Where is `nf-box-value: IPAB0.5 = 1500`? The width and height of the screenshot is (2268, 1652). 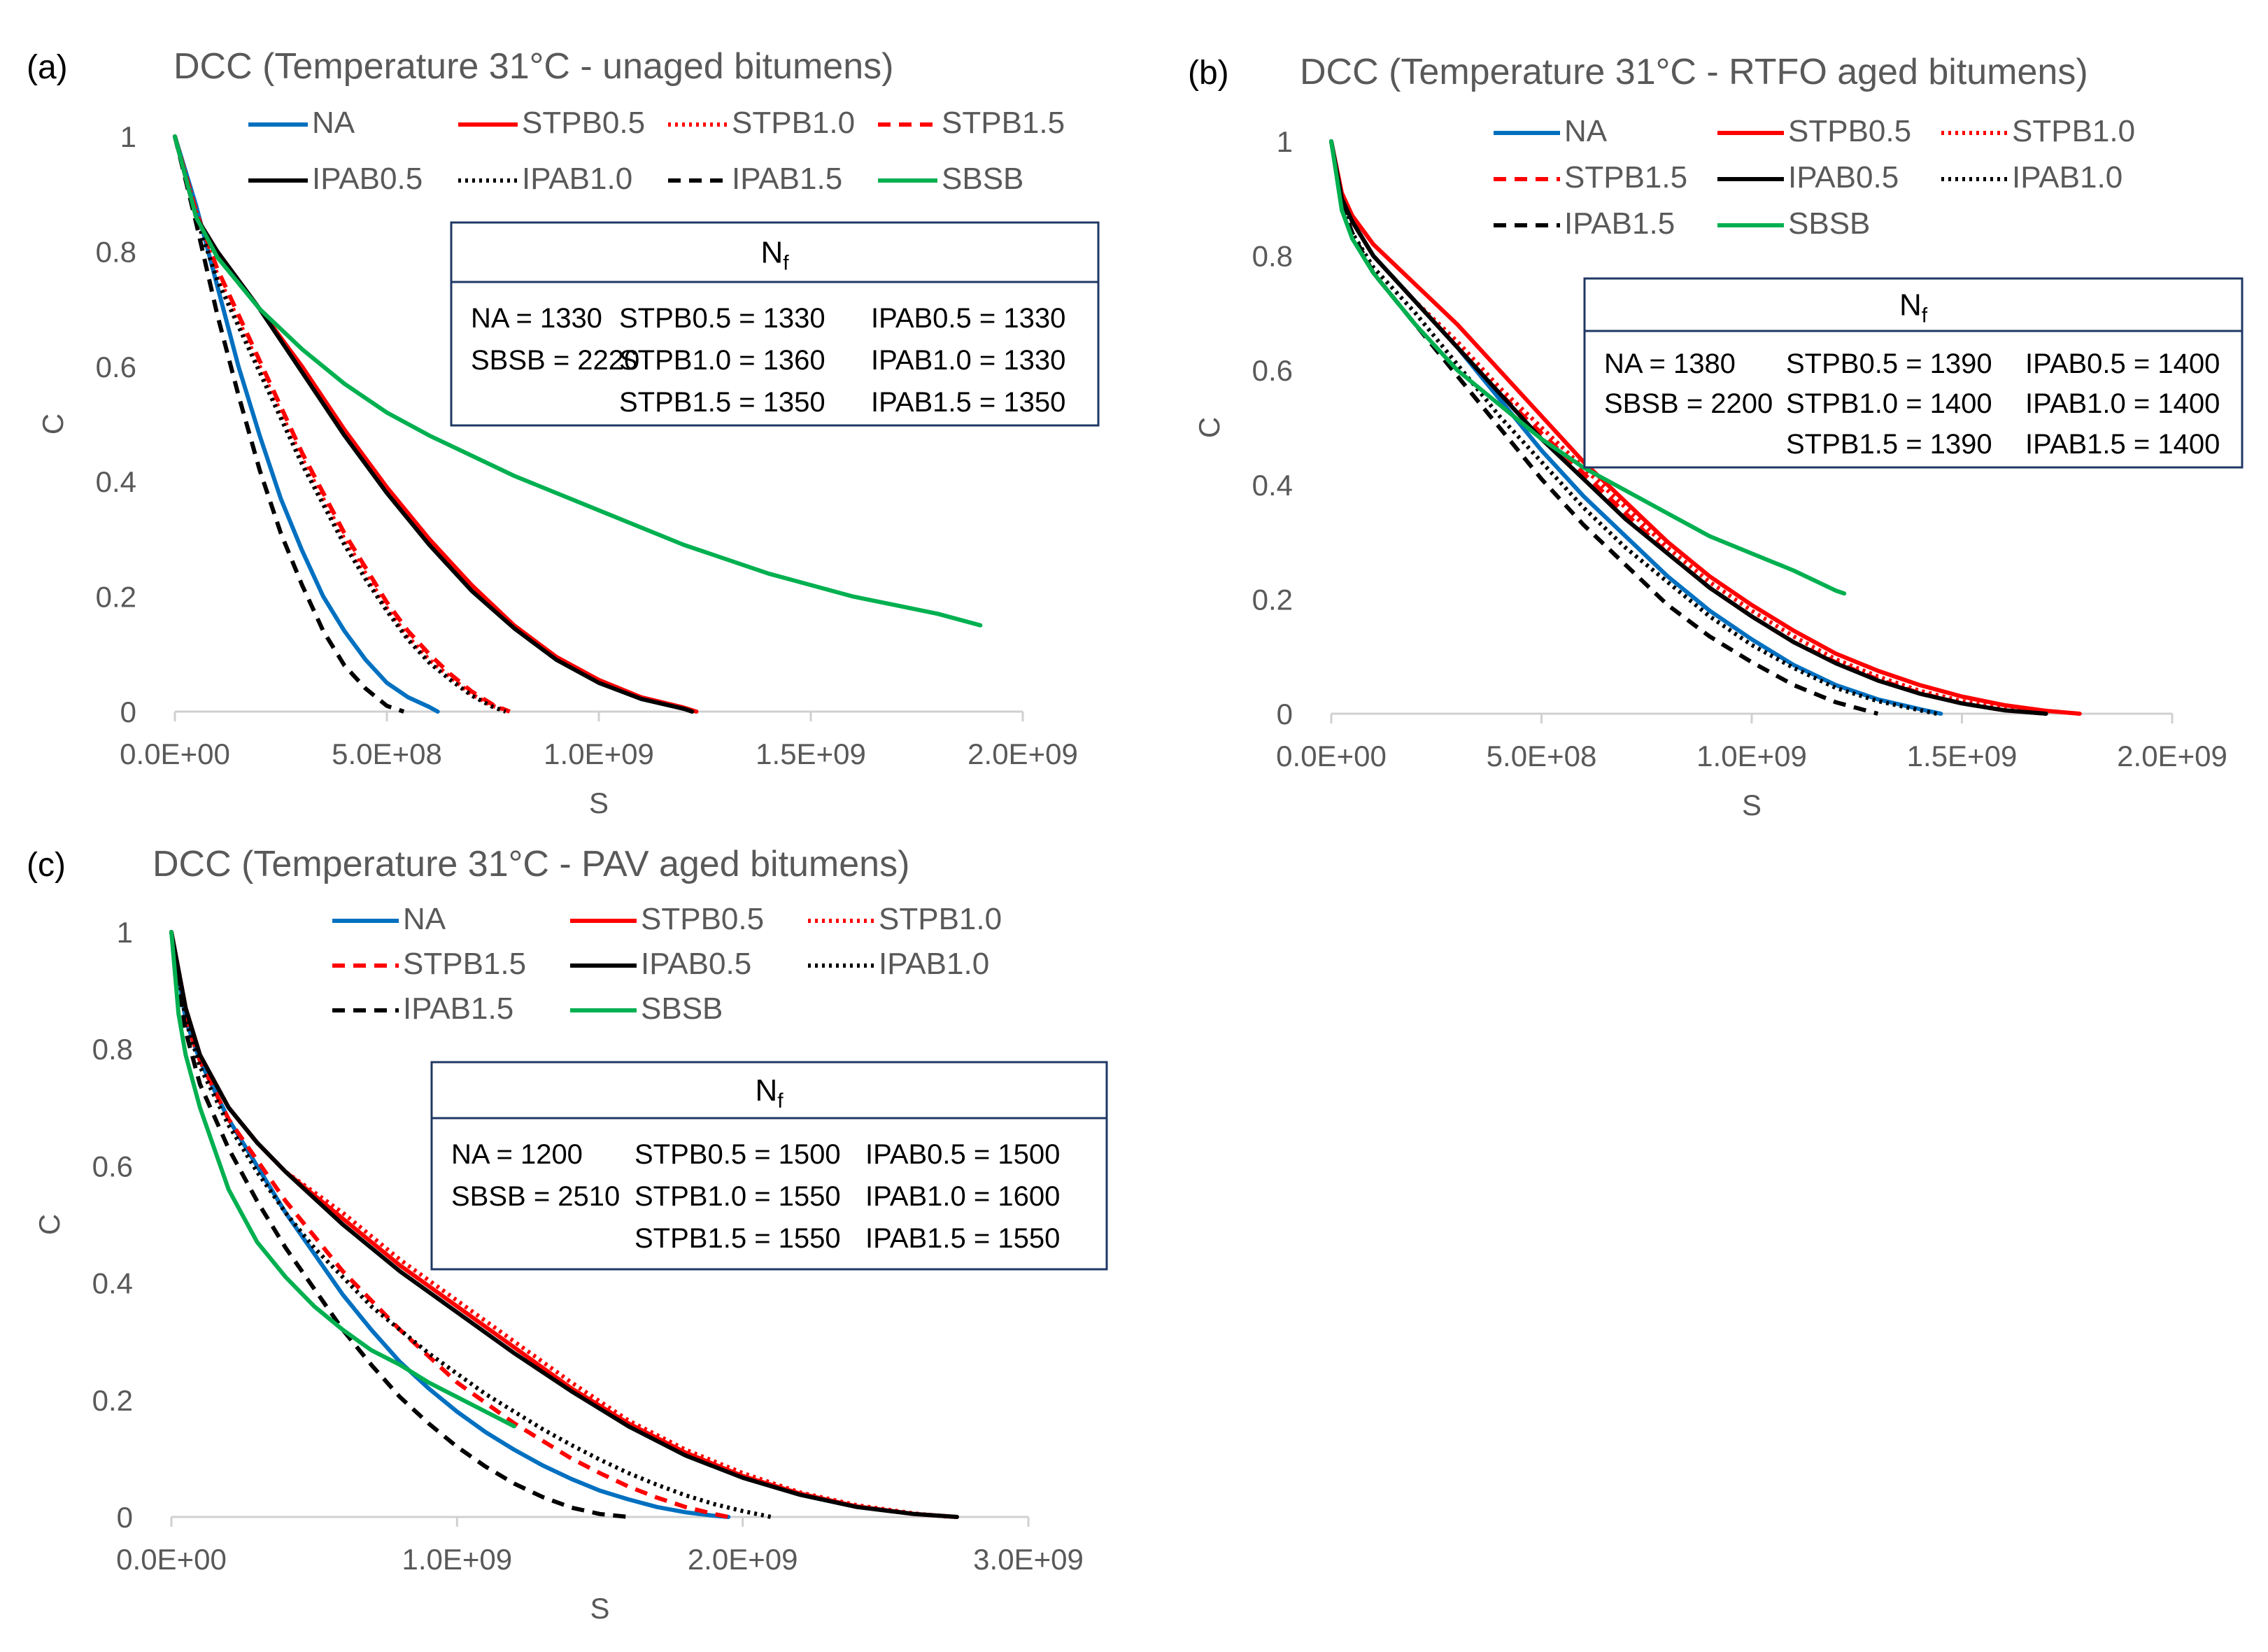 nf-box-value: IPAB0.5 = 1500 is located at coordinates (962, 1154).